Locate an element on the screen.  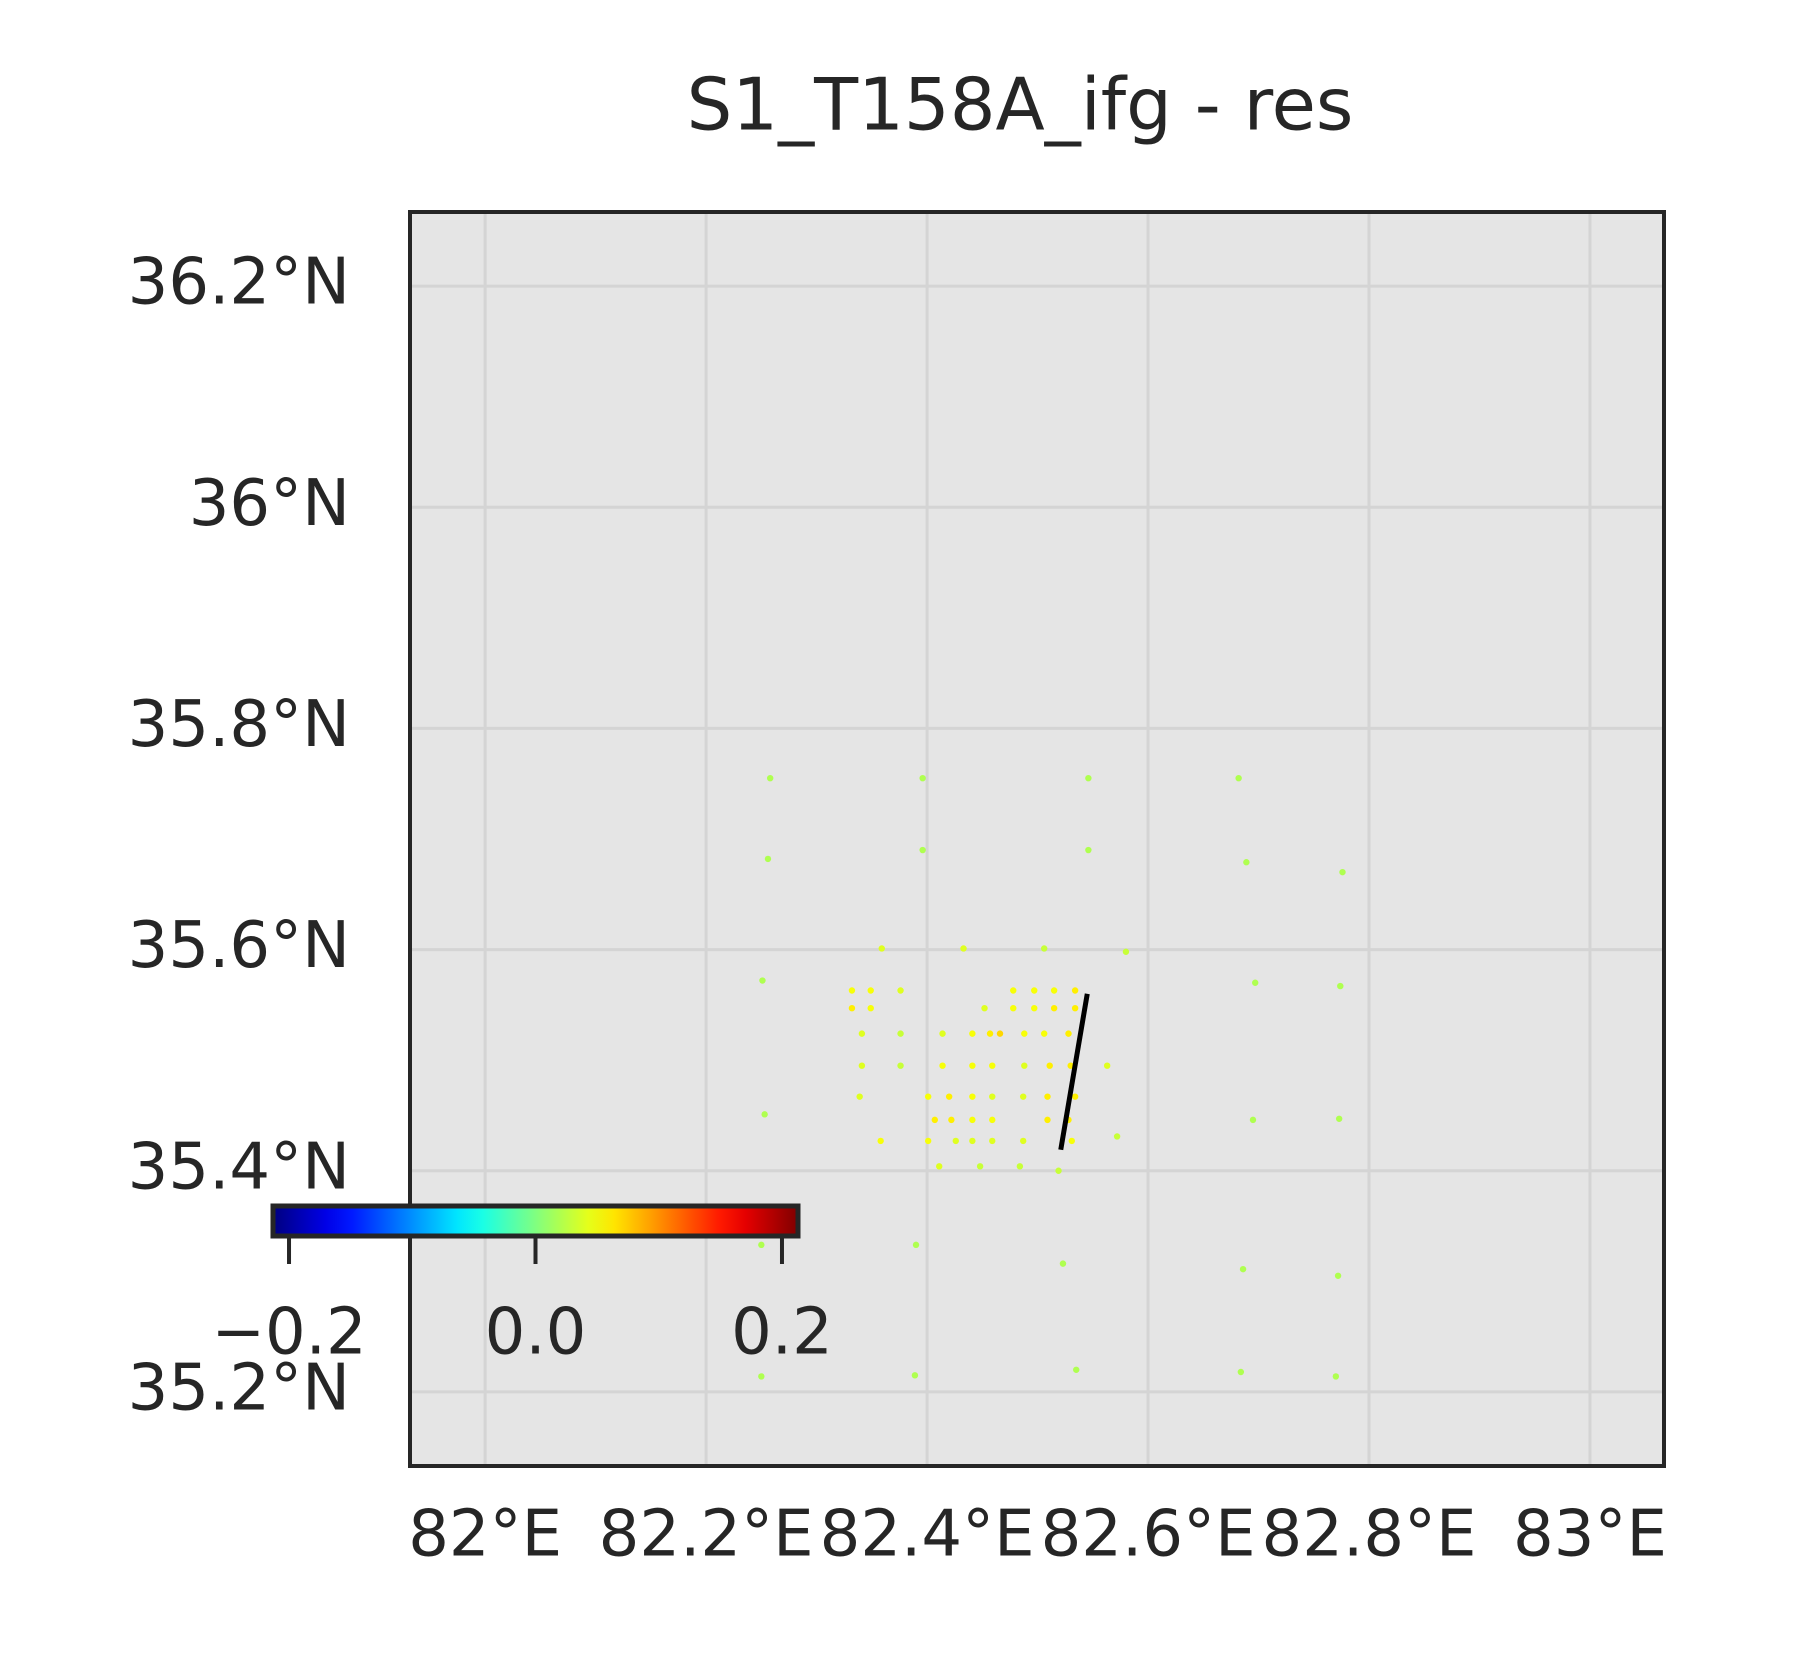
colorbar-tick-label: −0.2 is located at coordinates (288, 1333).